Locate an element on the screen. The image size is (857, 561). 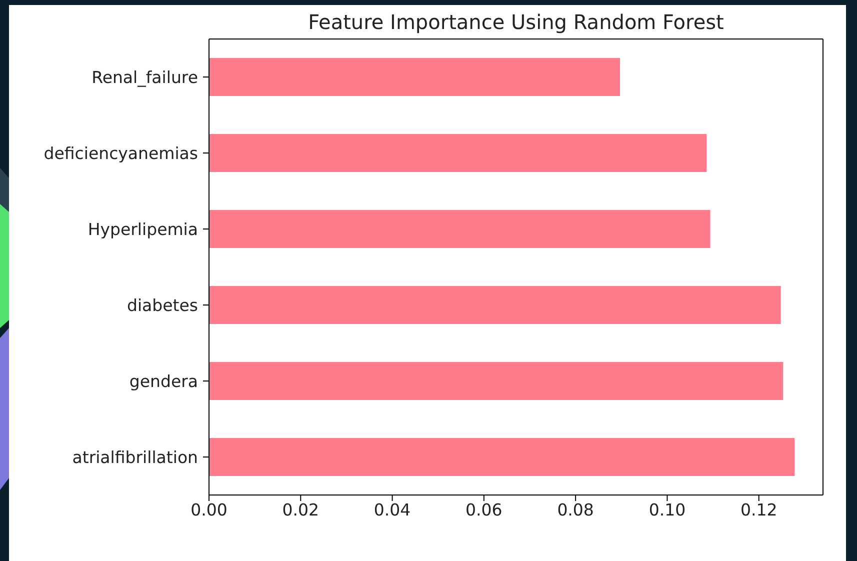
x-tick-label: 0.00 is located at coordinates (209, 510).